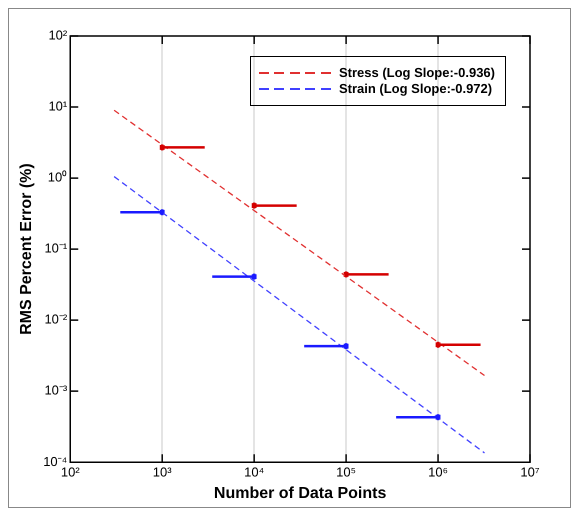 This screenshot has width=579, height=516. Describe the element at coordinates (438, 472) in the screenshot. I see `x-tick-label: 10⁶` at that location.